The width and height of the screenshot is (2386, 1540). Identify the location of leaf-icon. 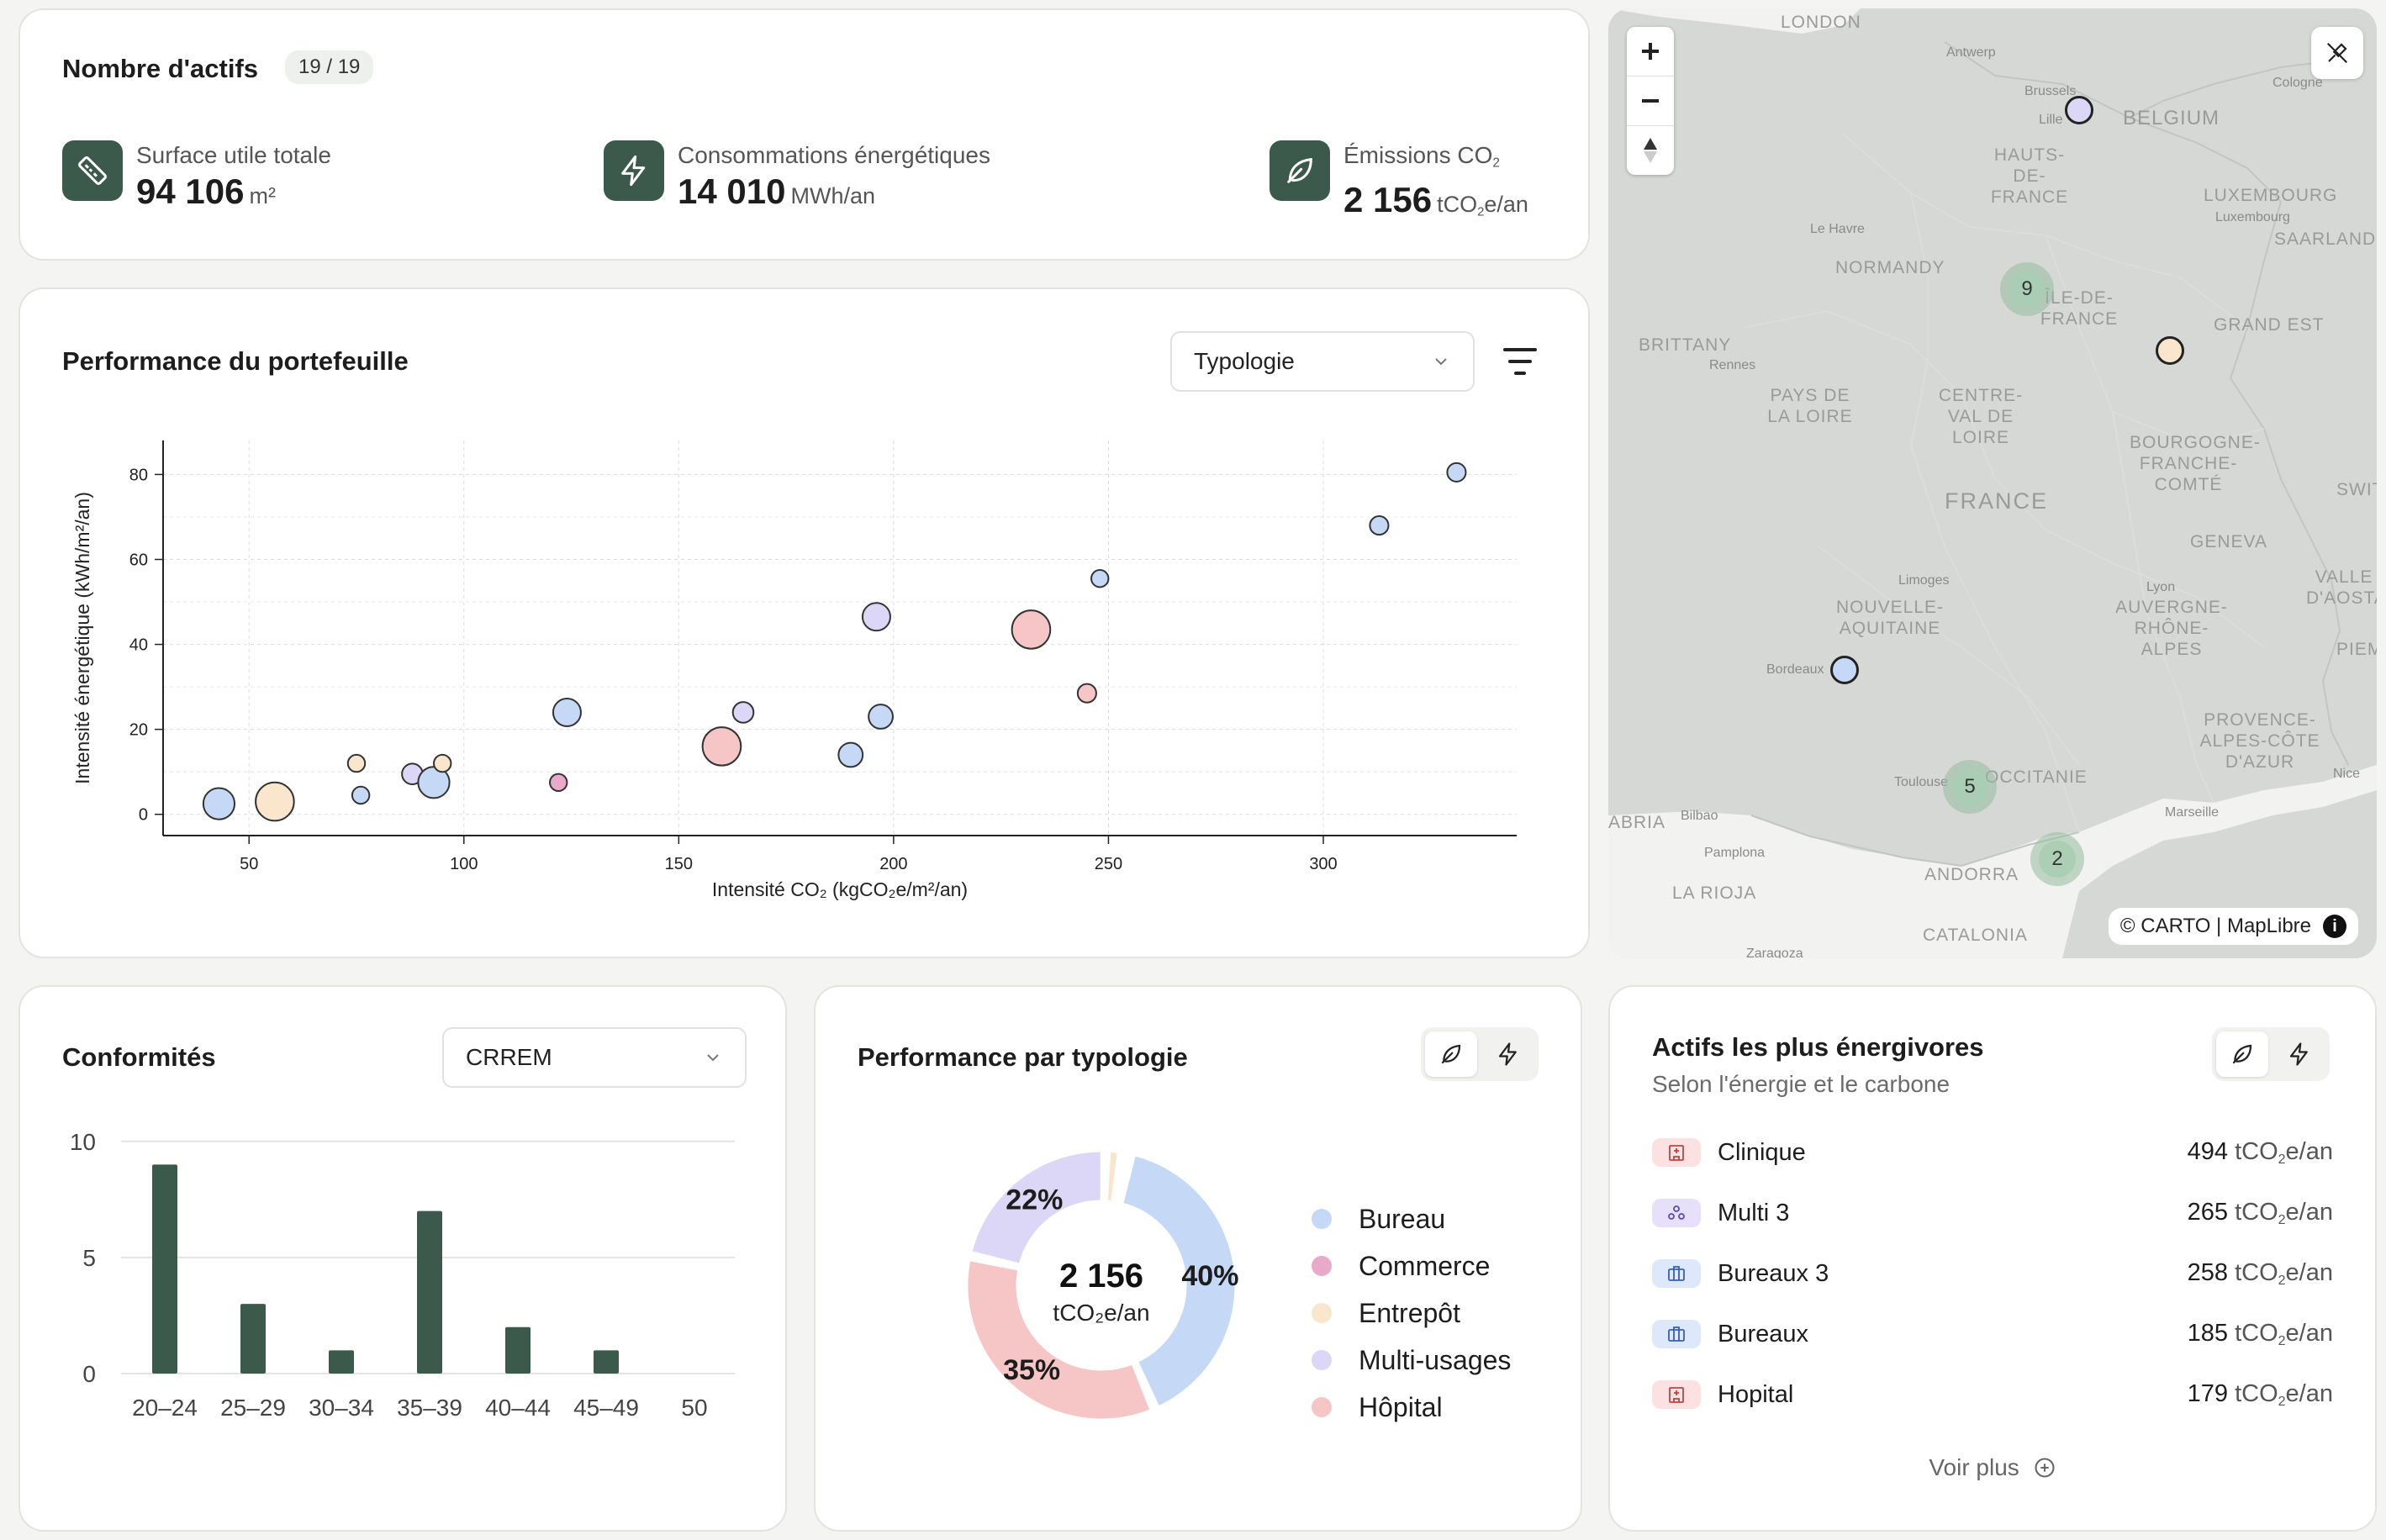
(1451, 1054).